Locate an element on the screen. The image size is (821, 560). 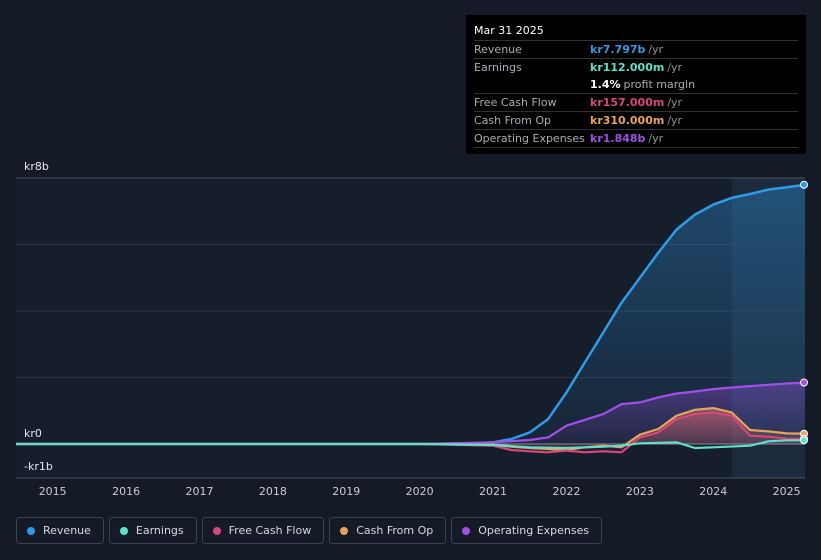
tooltip-row-operating-expenses: Operating Expenses kr1.848b /yr is located at coordinates (636, 138).